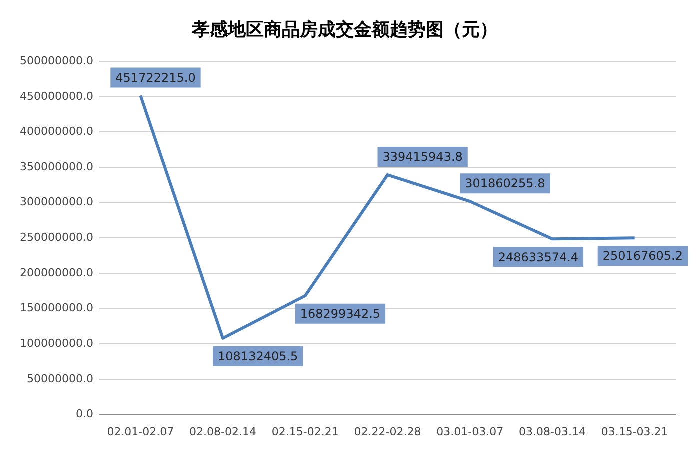  What do you see at coordinates (422, 157) in the screenshot?
I see `data-label: 339415943.8` at bounding box center [422, 157].